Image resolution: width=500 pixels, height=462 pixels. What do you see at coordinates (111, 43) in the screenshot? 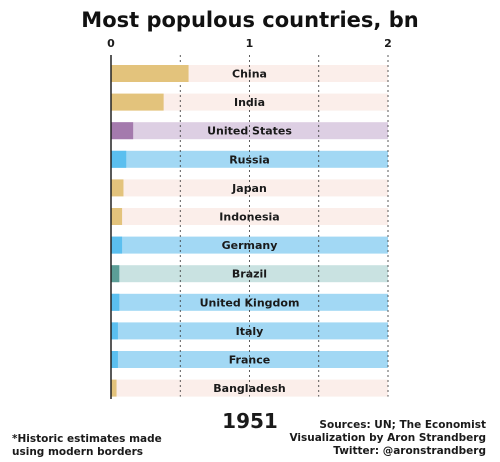
I see `x-tick-label: 0` at bounding box center [111, 43].